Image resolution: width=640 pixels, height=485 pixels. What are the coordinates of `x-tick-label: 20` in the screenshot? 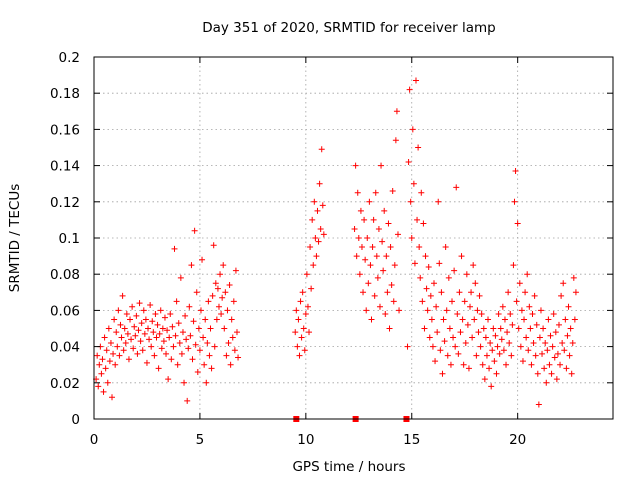 It's located at (517, 440).